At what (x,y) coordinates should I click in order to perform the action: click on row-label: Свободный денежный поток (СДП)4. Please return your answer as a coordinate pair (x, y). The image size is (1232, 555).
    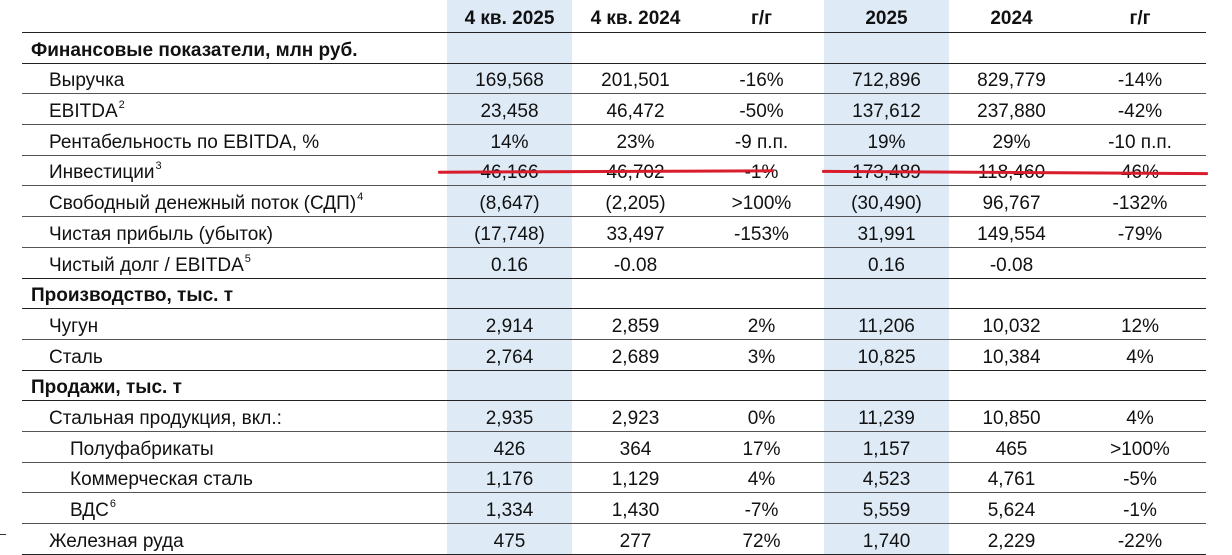
    Looking at the image, I should click on (234, 201).